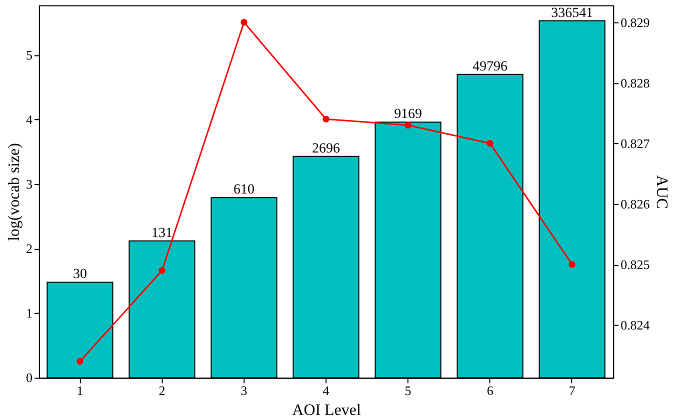  What do you see at coordinates (29, 313) in the screenshot?
I see `y-tick-label: 1` at bounding box center [29, 313].